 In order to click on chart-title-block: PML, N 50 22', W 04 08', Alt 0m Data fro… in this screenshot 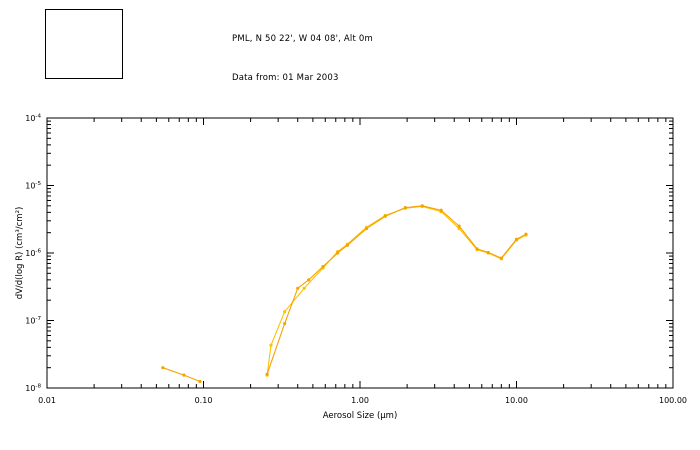, I will do `click(397, 59)`.